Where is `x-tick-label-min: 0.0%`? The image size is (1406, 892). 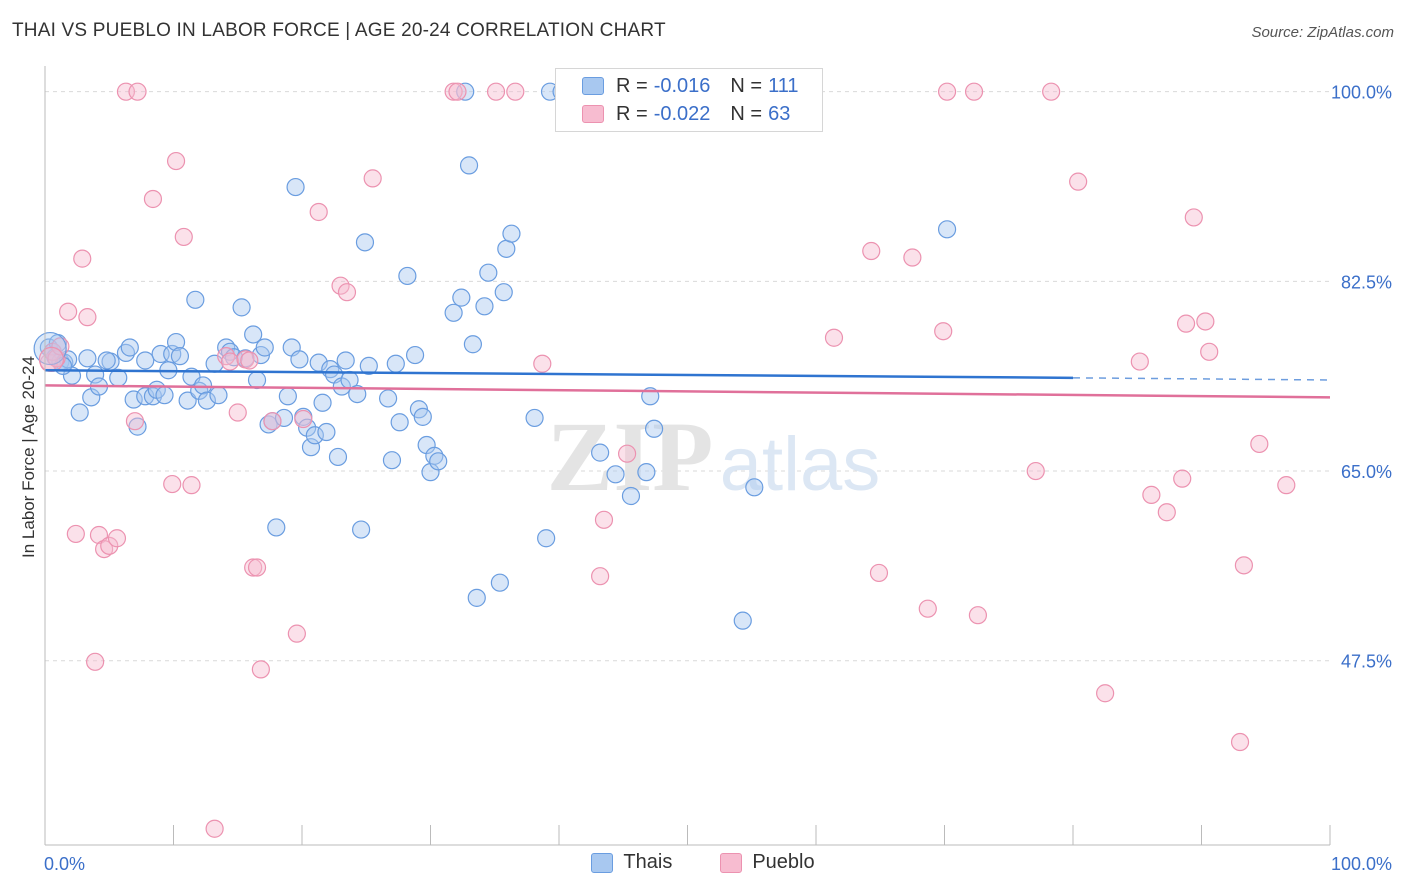
x-tick-label-min: 0.0% is located at coordinates (64, 864).